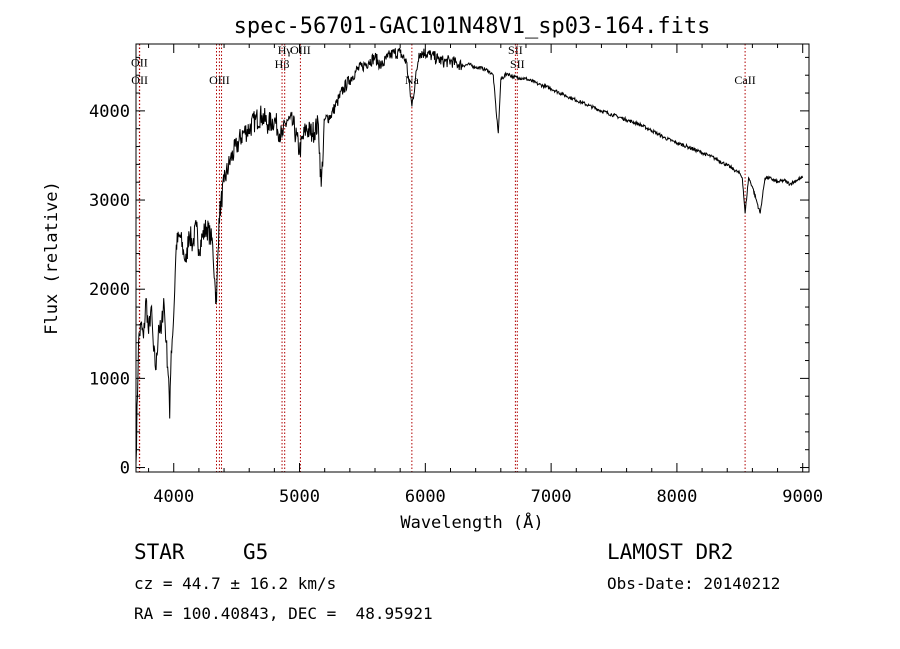 This screenshot has height=649, width=900. What do you see at coordinates (471, 522) in the screenshot?
I see `x-axis-label: Wavelength (Å)` at bounding box center [471, 522].